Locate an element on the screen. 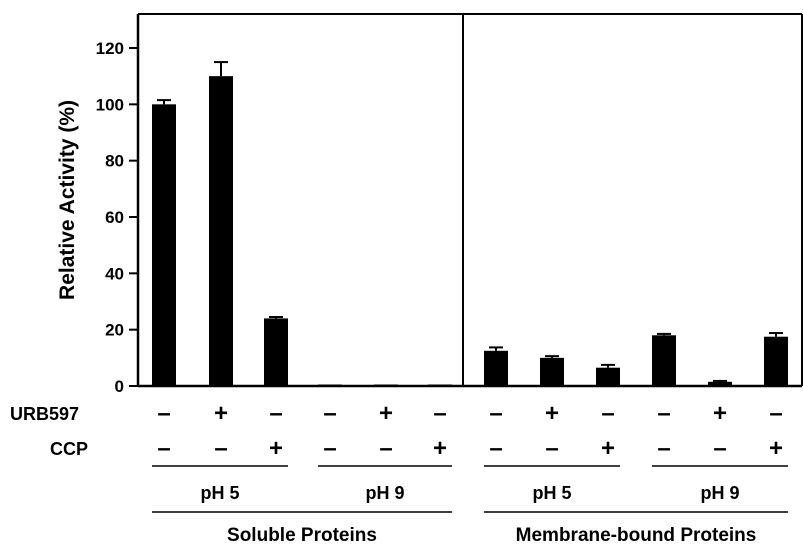 Image resolution: width=803 pixels, height=546 pixels. fraction-label: Membrane-bound Proteins is located at coordinates (636, 535).